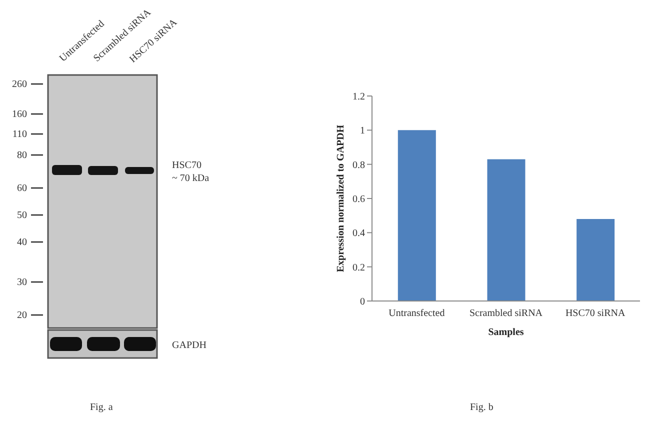 The image size is (650, 437). What do you see at coordinates (506, 332) in the screenshot?
I see `x-axis-title: Samples` at bounding box center [506, 332].